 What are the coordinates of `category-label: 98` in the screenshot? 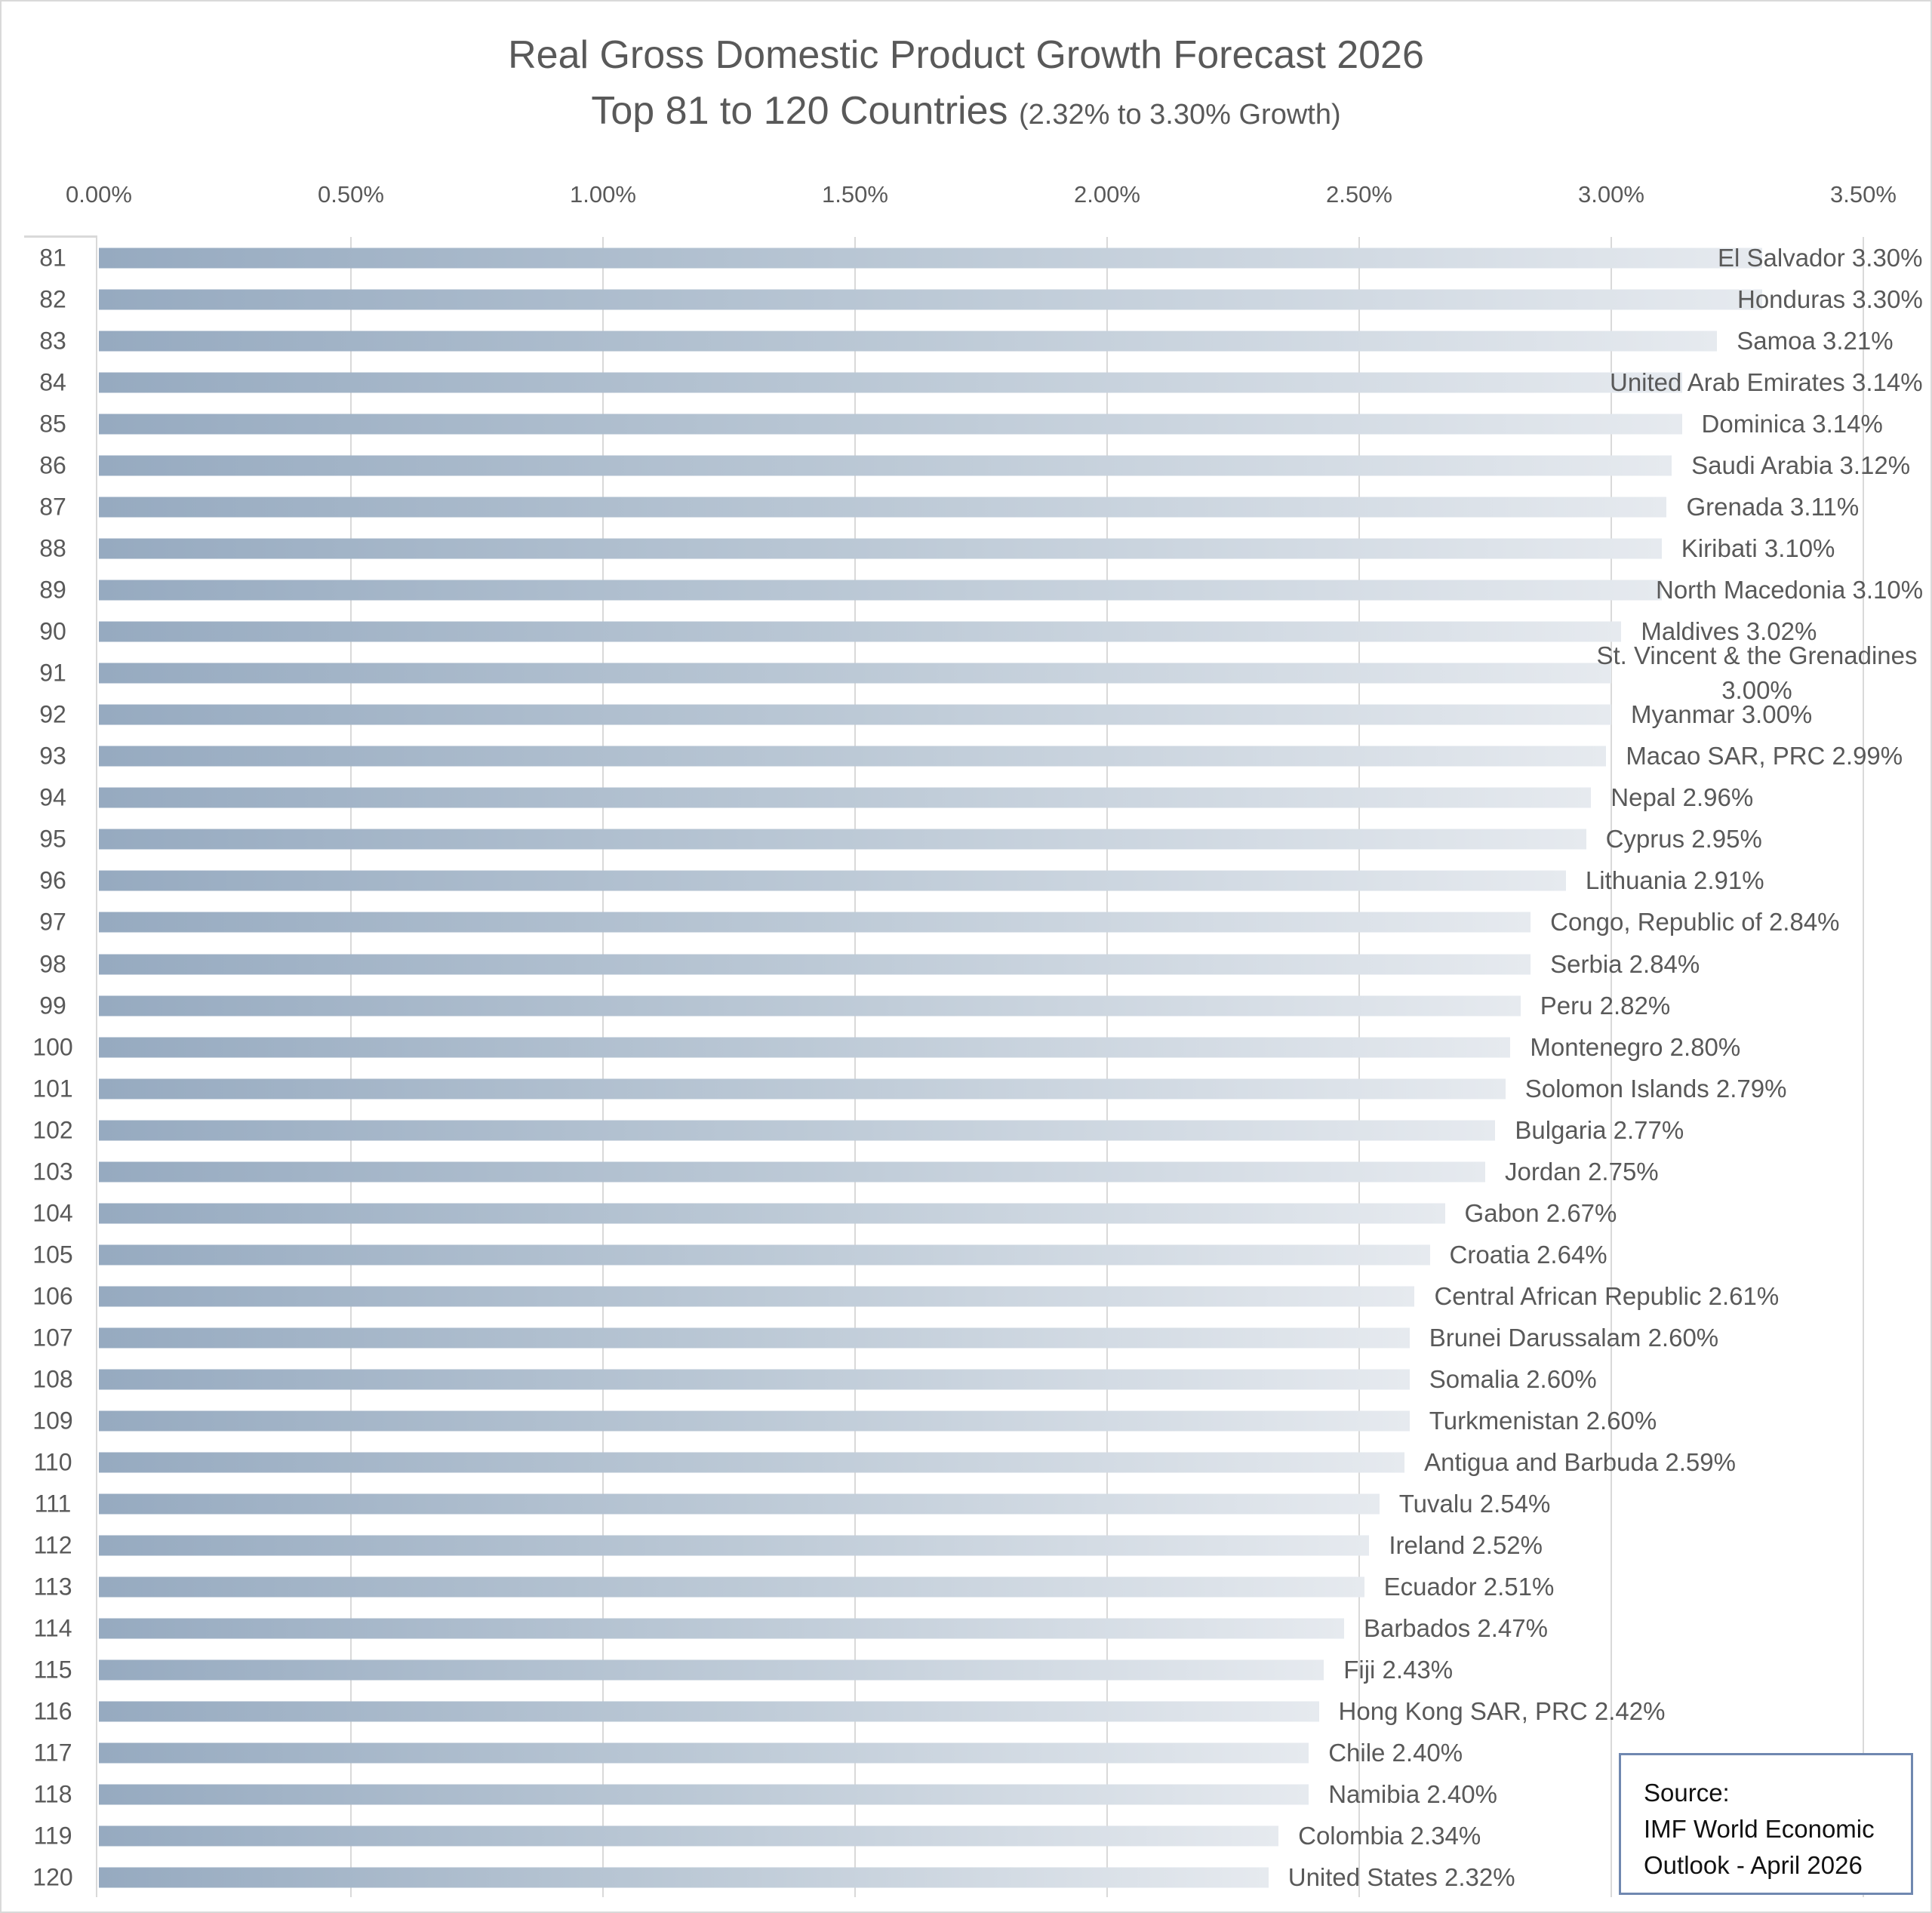 It's located at (52, 963).